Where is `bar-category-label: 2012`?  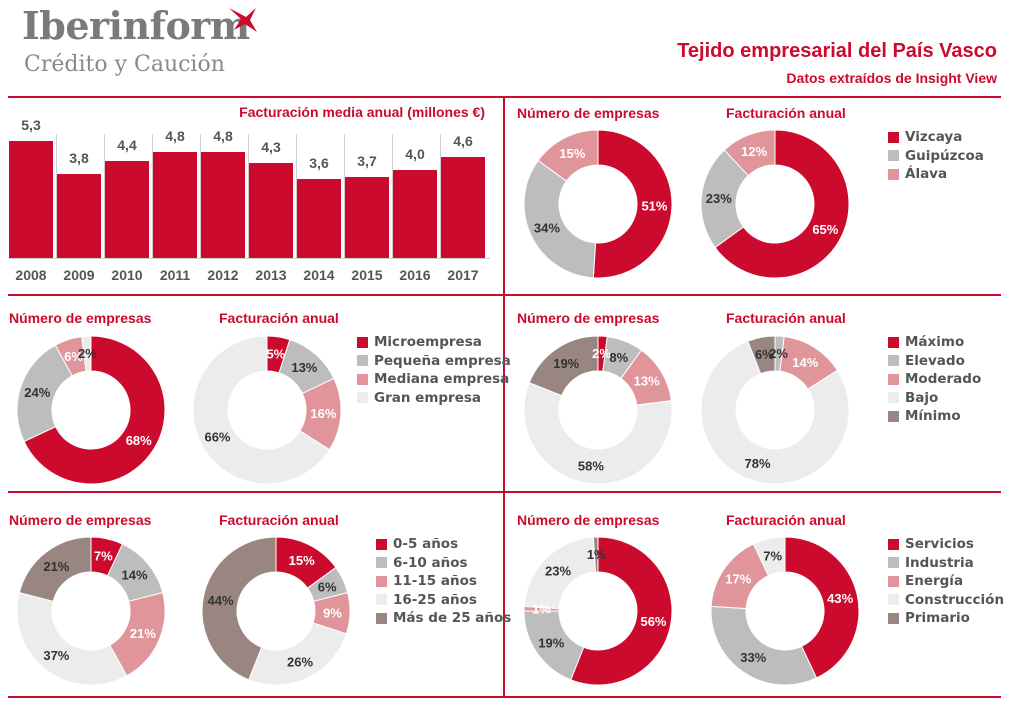 bar-category-label: 2012 is located at coordinates (223, 275).